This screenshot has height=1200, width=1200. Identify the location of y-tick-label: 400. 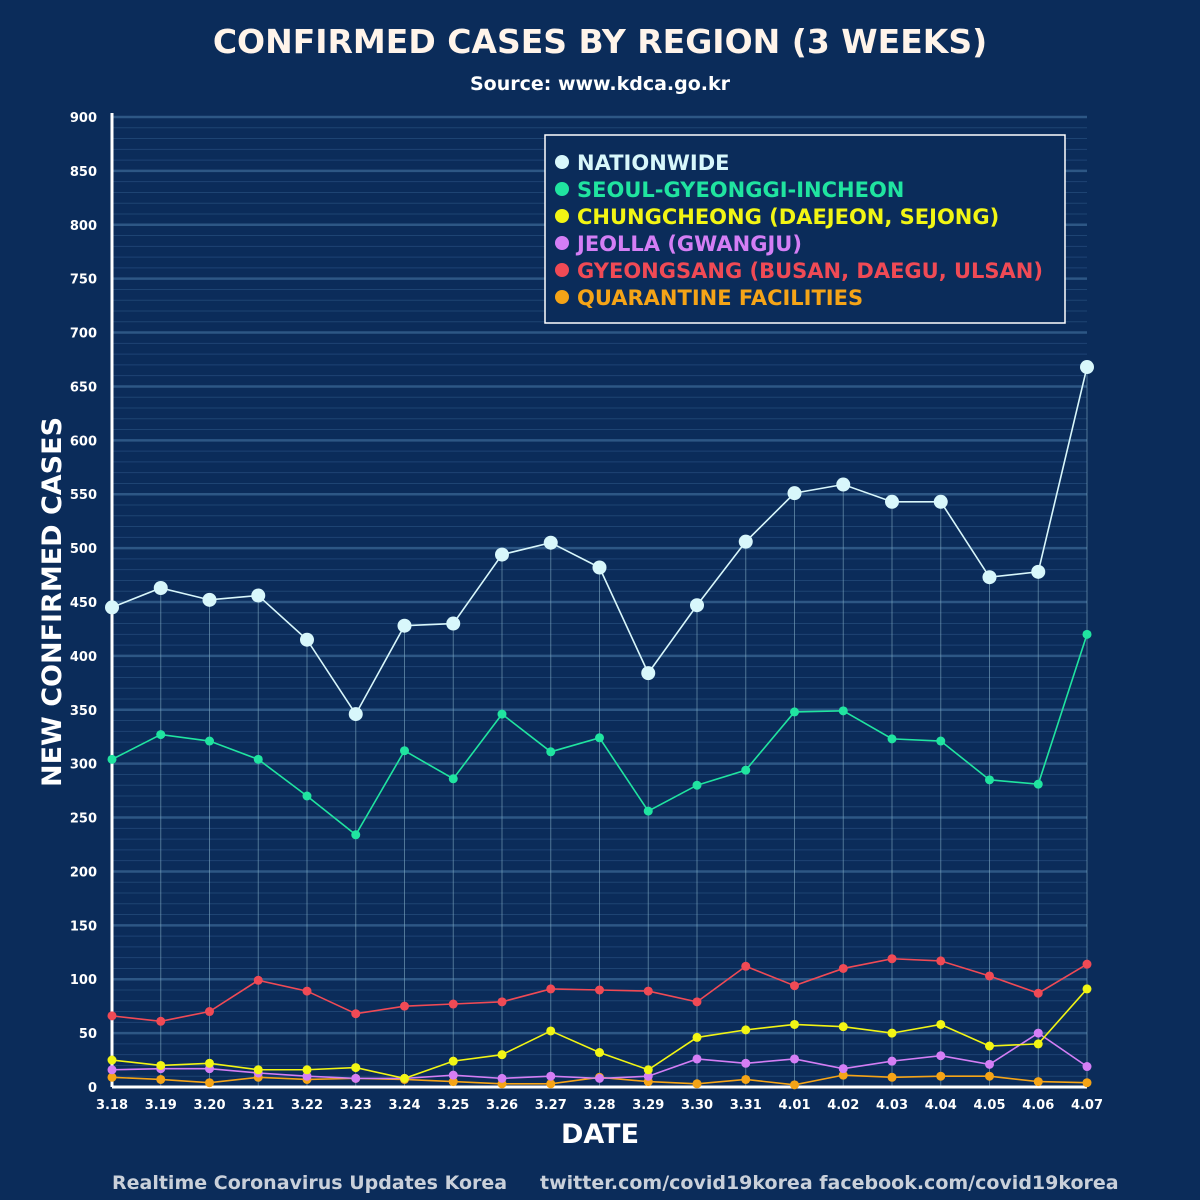
(83, 657).